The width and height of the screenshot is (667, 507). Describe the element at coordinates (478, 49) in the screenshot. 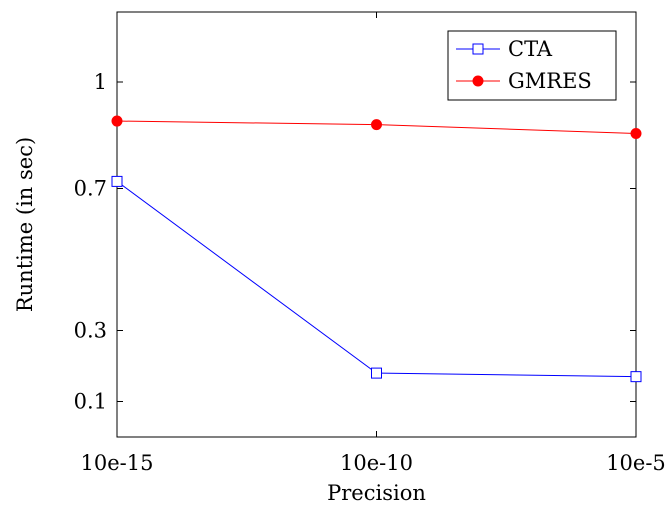

I see `legend-marker-cta` at that location.